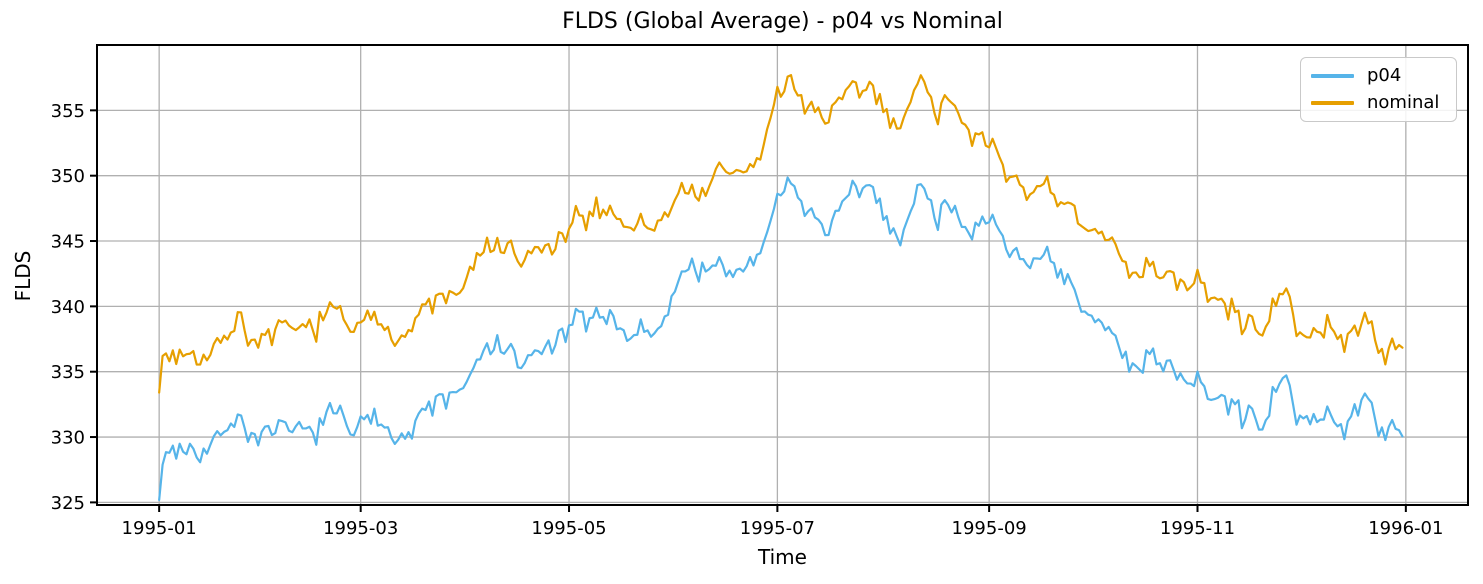  Describe the element at coordinates (68, 503) in the screenshot. I see `y-tick-label: 325` at that location.